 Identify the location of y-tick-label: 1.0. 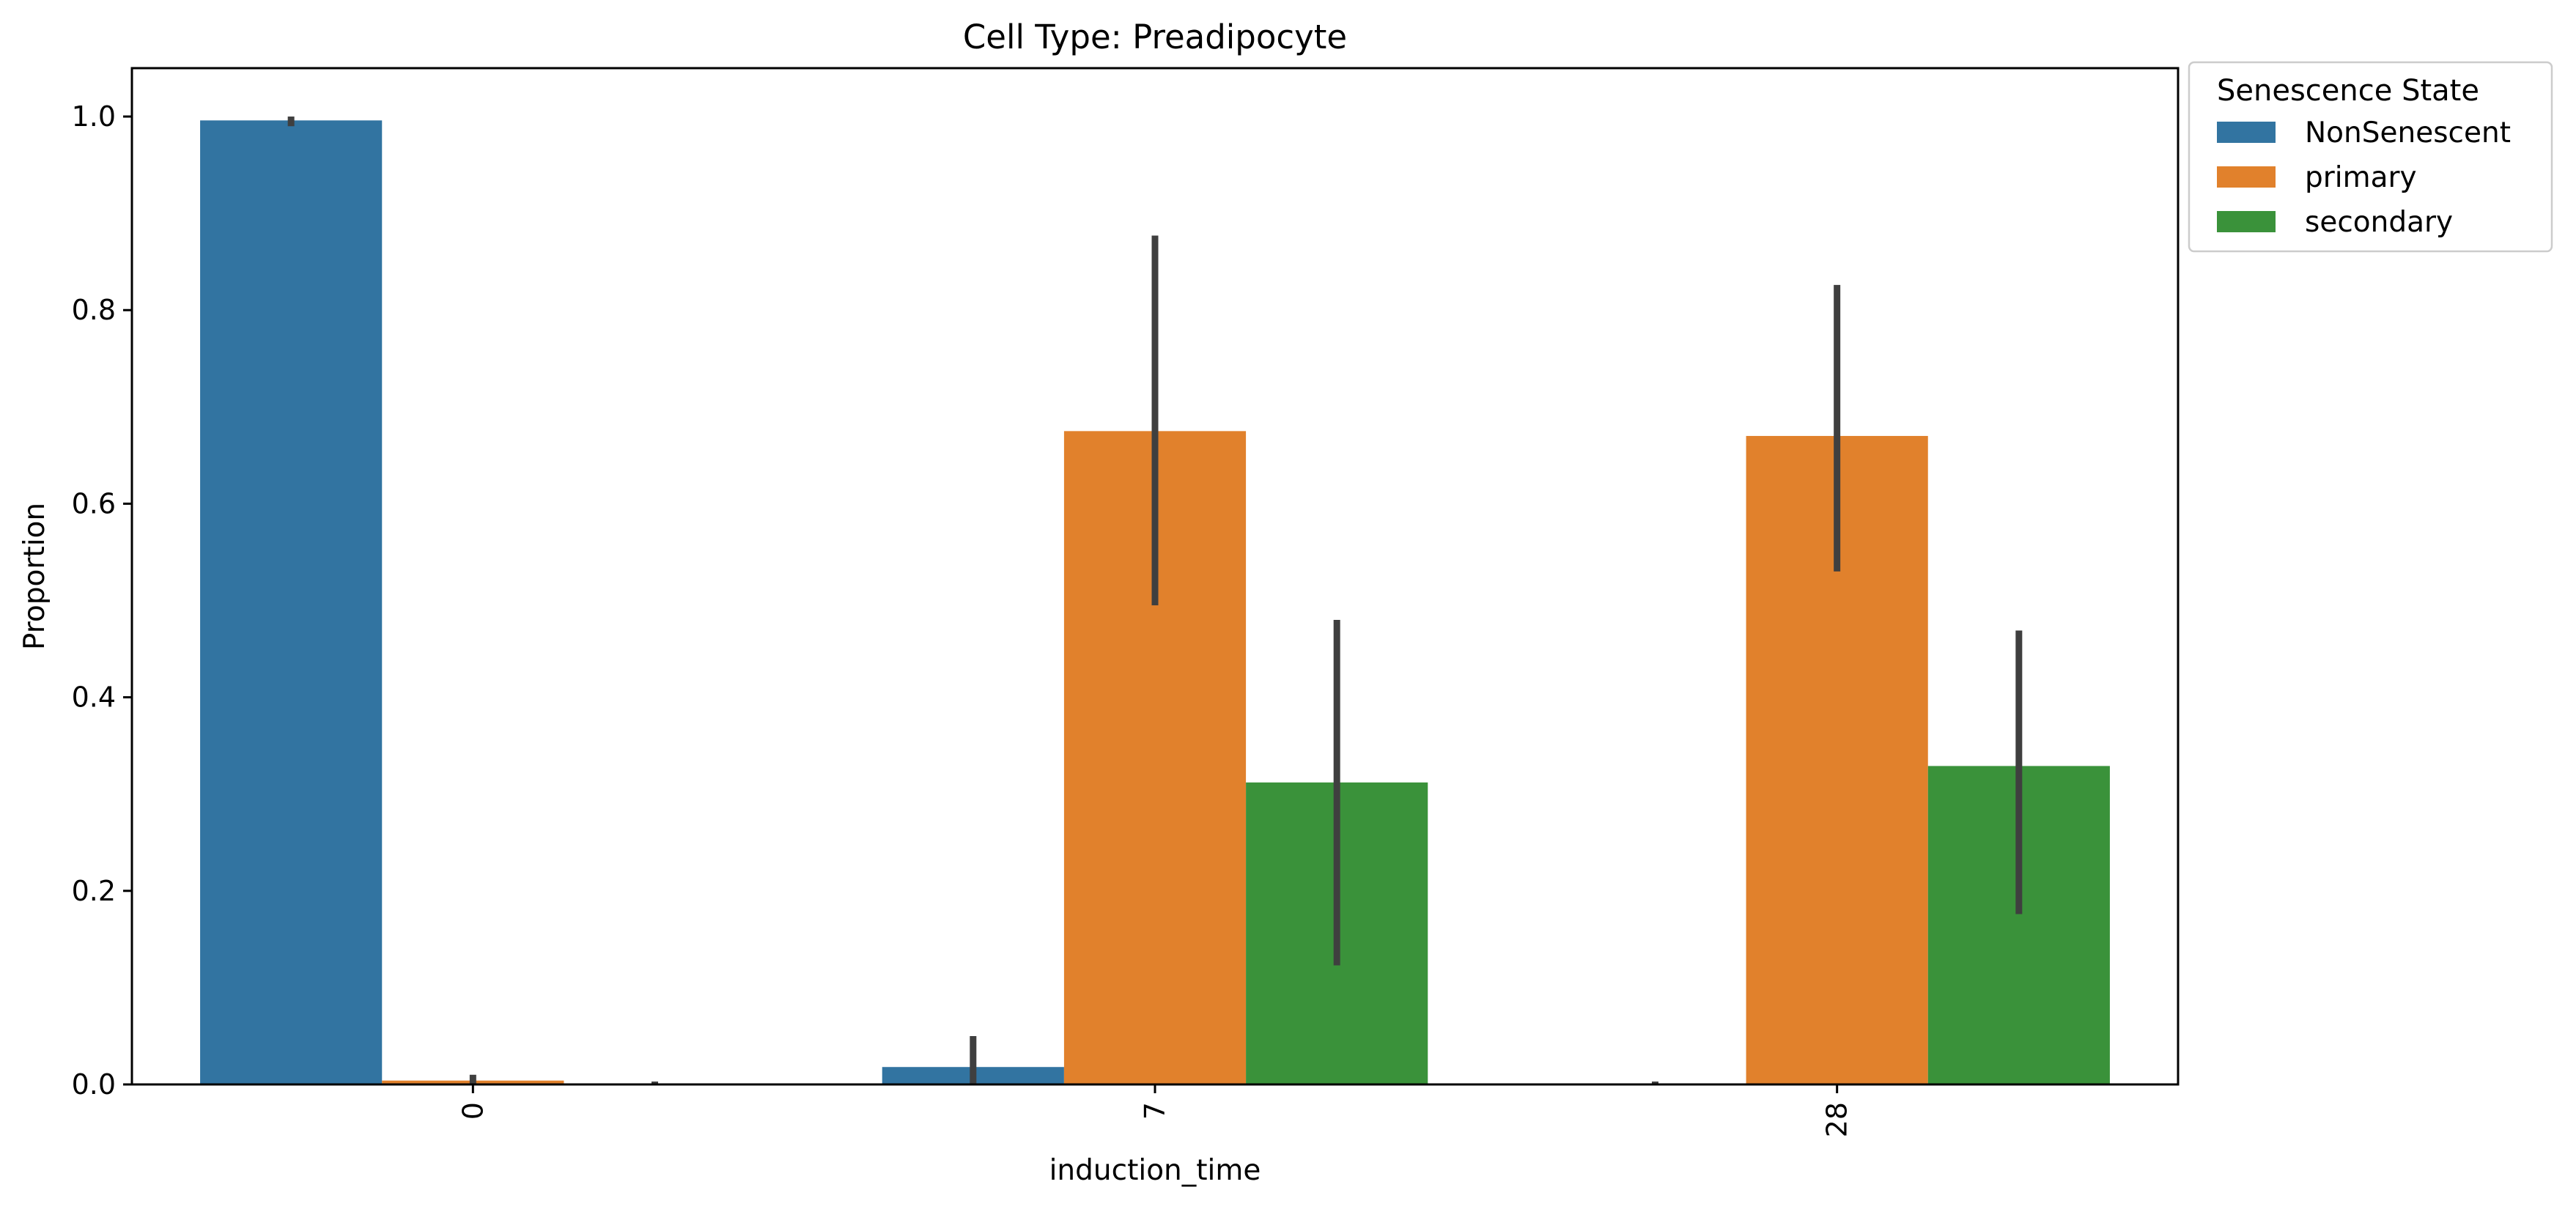
(94, 117).